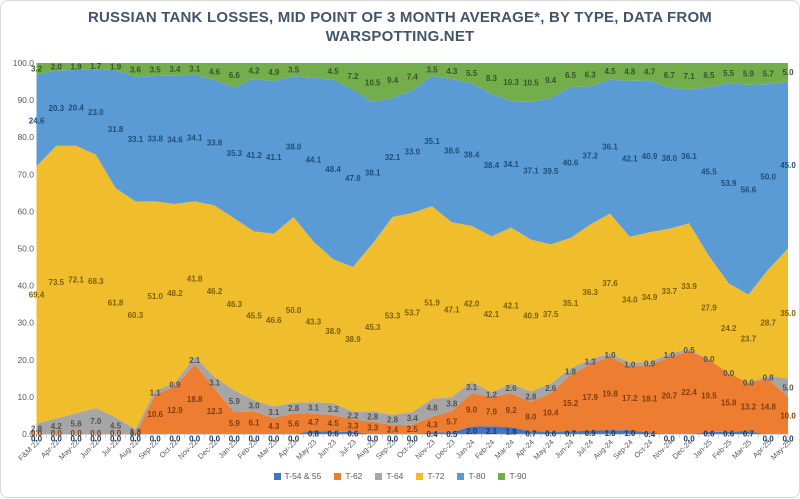  I want to click on data-label-T-72: 23.7, so click(749, 338).